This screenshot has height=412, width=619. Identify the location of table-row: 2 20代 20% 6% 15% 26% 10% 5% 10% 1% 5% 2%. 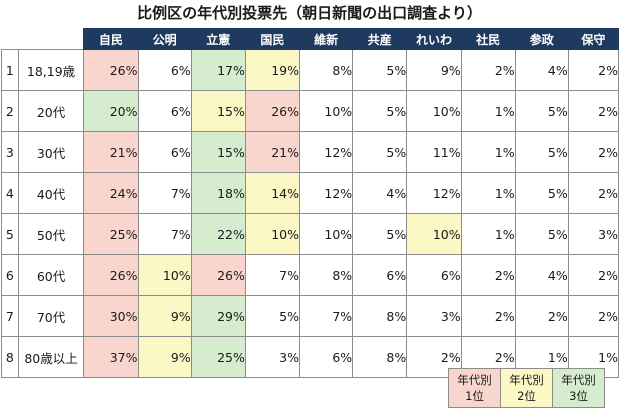
(310, 111).